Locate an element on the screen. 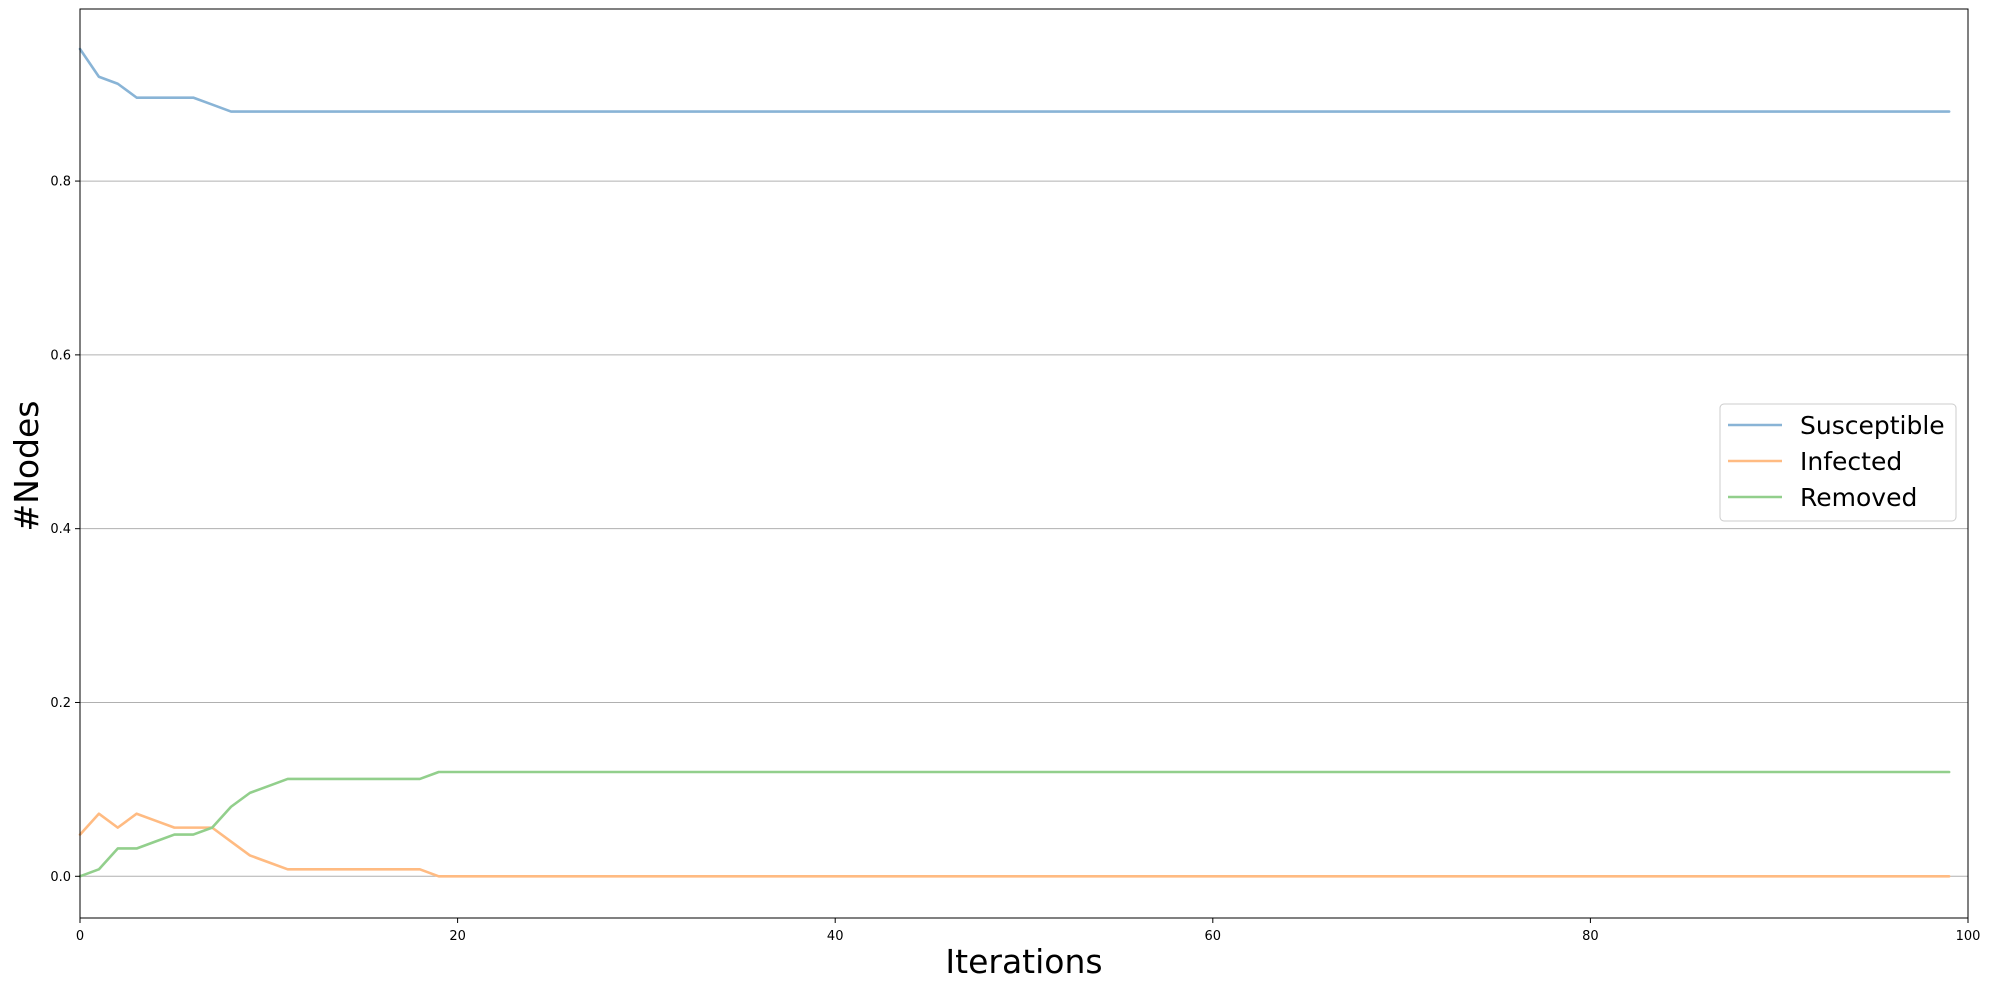  legend-label-susceptible: Susceptible is located at coordinates (1872, 425).